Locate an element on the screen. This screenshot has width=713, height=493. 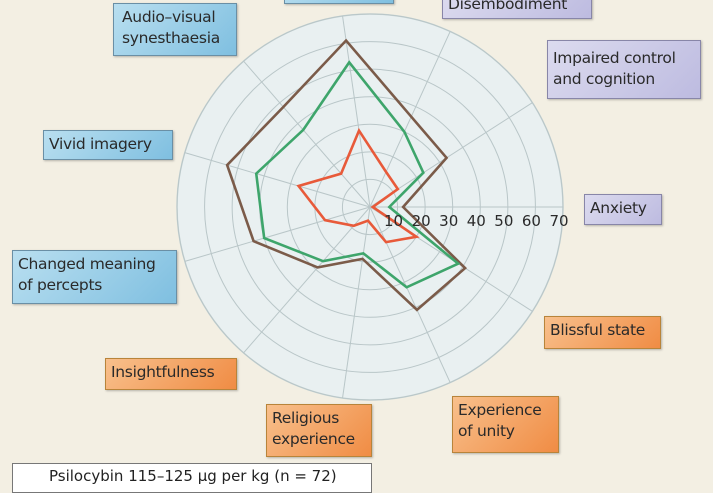
axis-label-religious-experience: Religious experience is located at coordinates (319, 430).